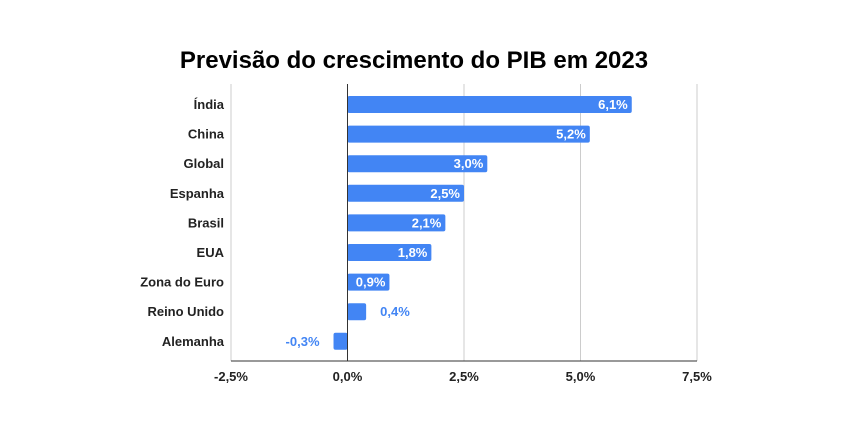 The image size is (842, 430). Describe the element at coordinates (427, 222) in the screenshot. I see `value-label: 2,1%` at that location.